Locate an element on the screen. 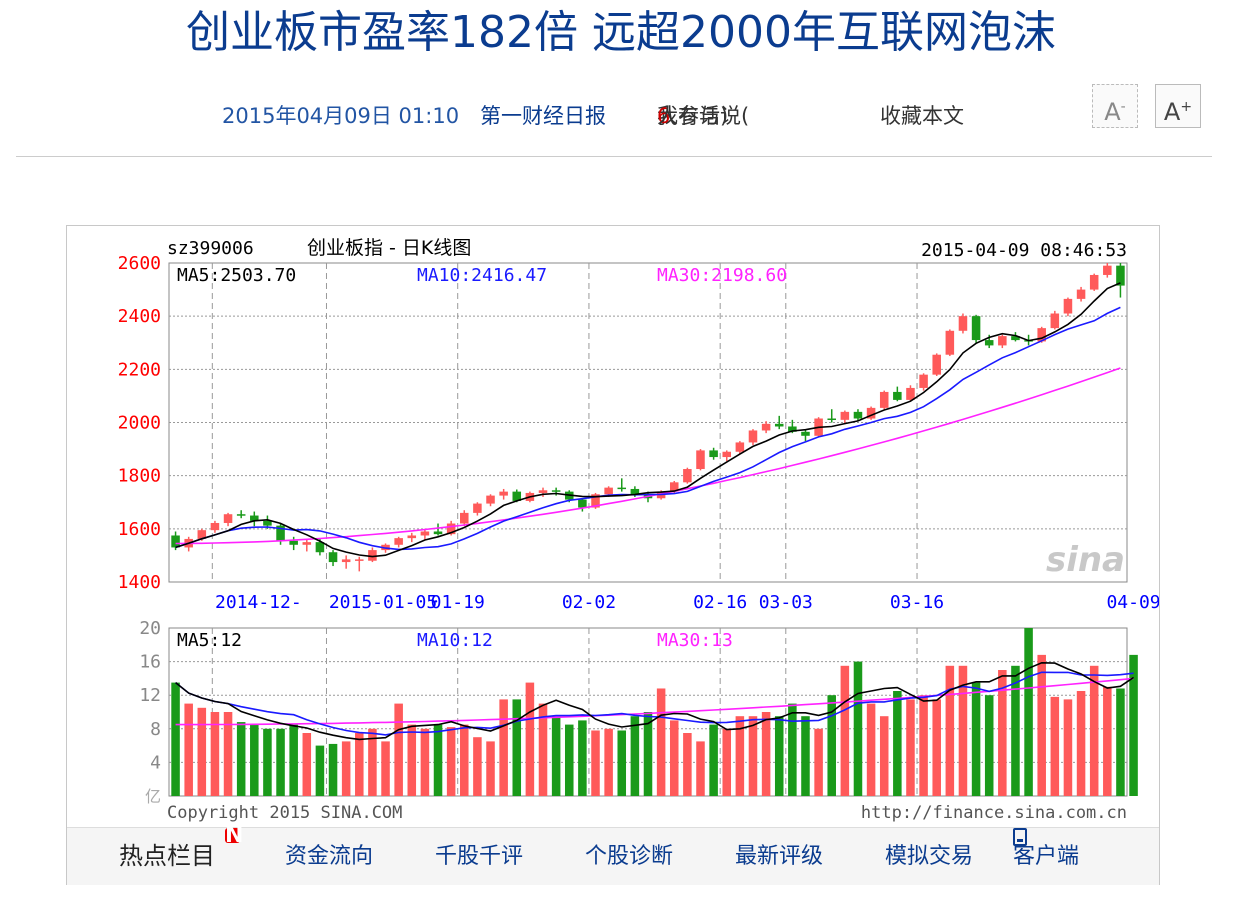 This screenshot has width=1242, height=904. ma10-label: MA10:2416.47 is located at coordinates (482, 275).